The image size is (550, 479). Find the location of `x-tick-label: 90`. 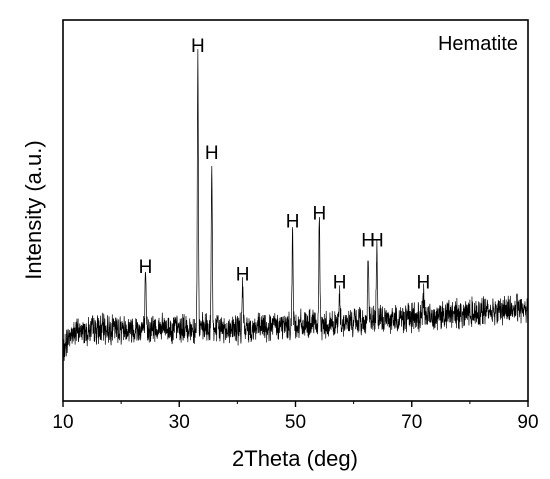

x-tick-label: 90 is located at coordinates (527, 422).